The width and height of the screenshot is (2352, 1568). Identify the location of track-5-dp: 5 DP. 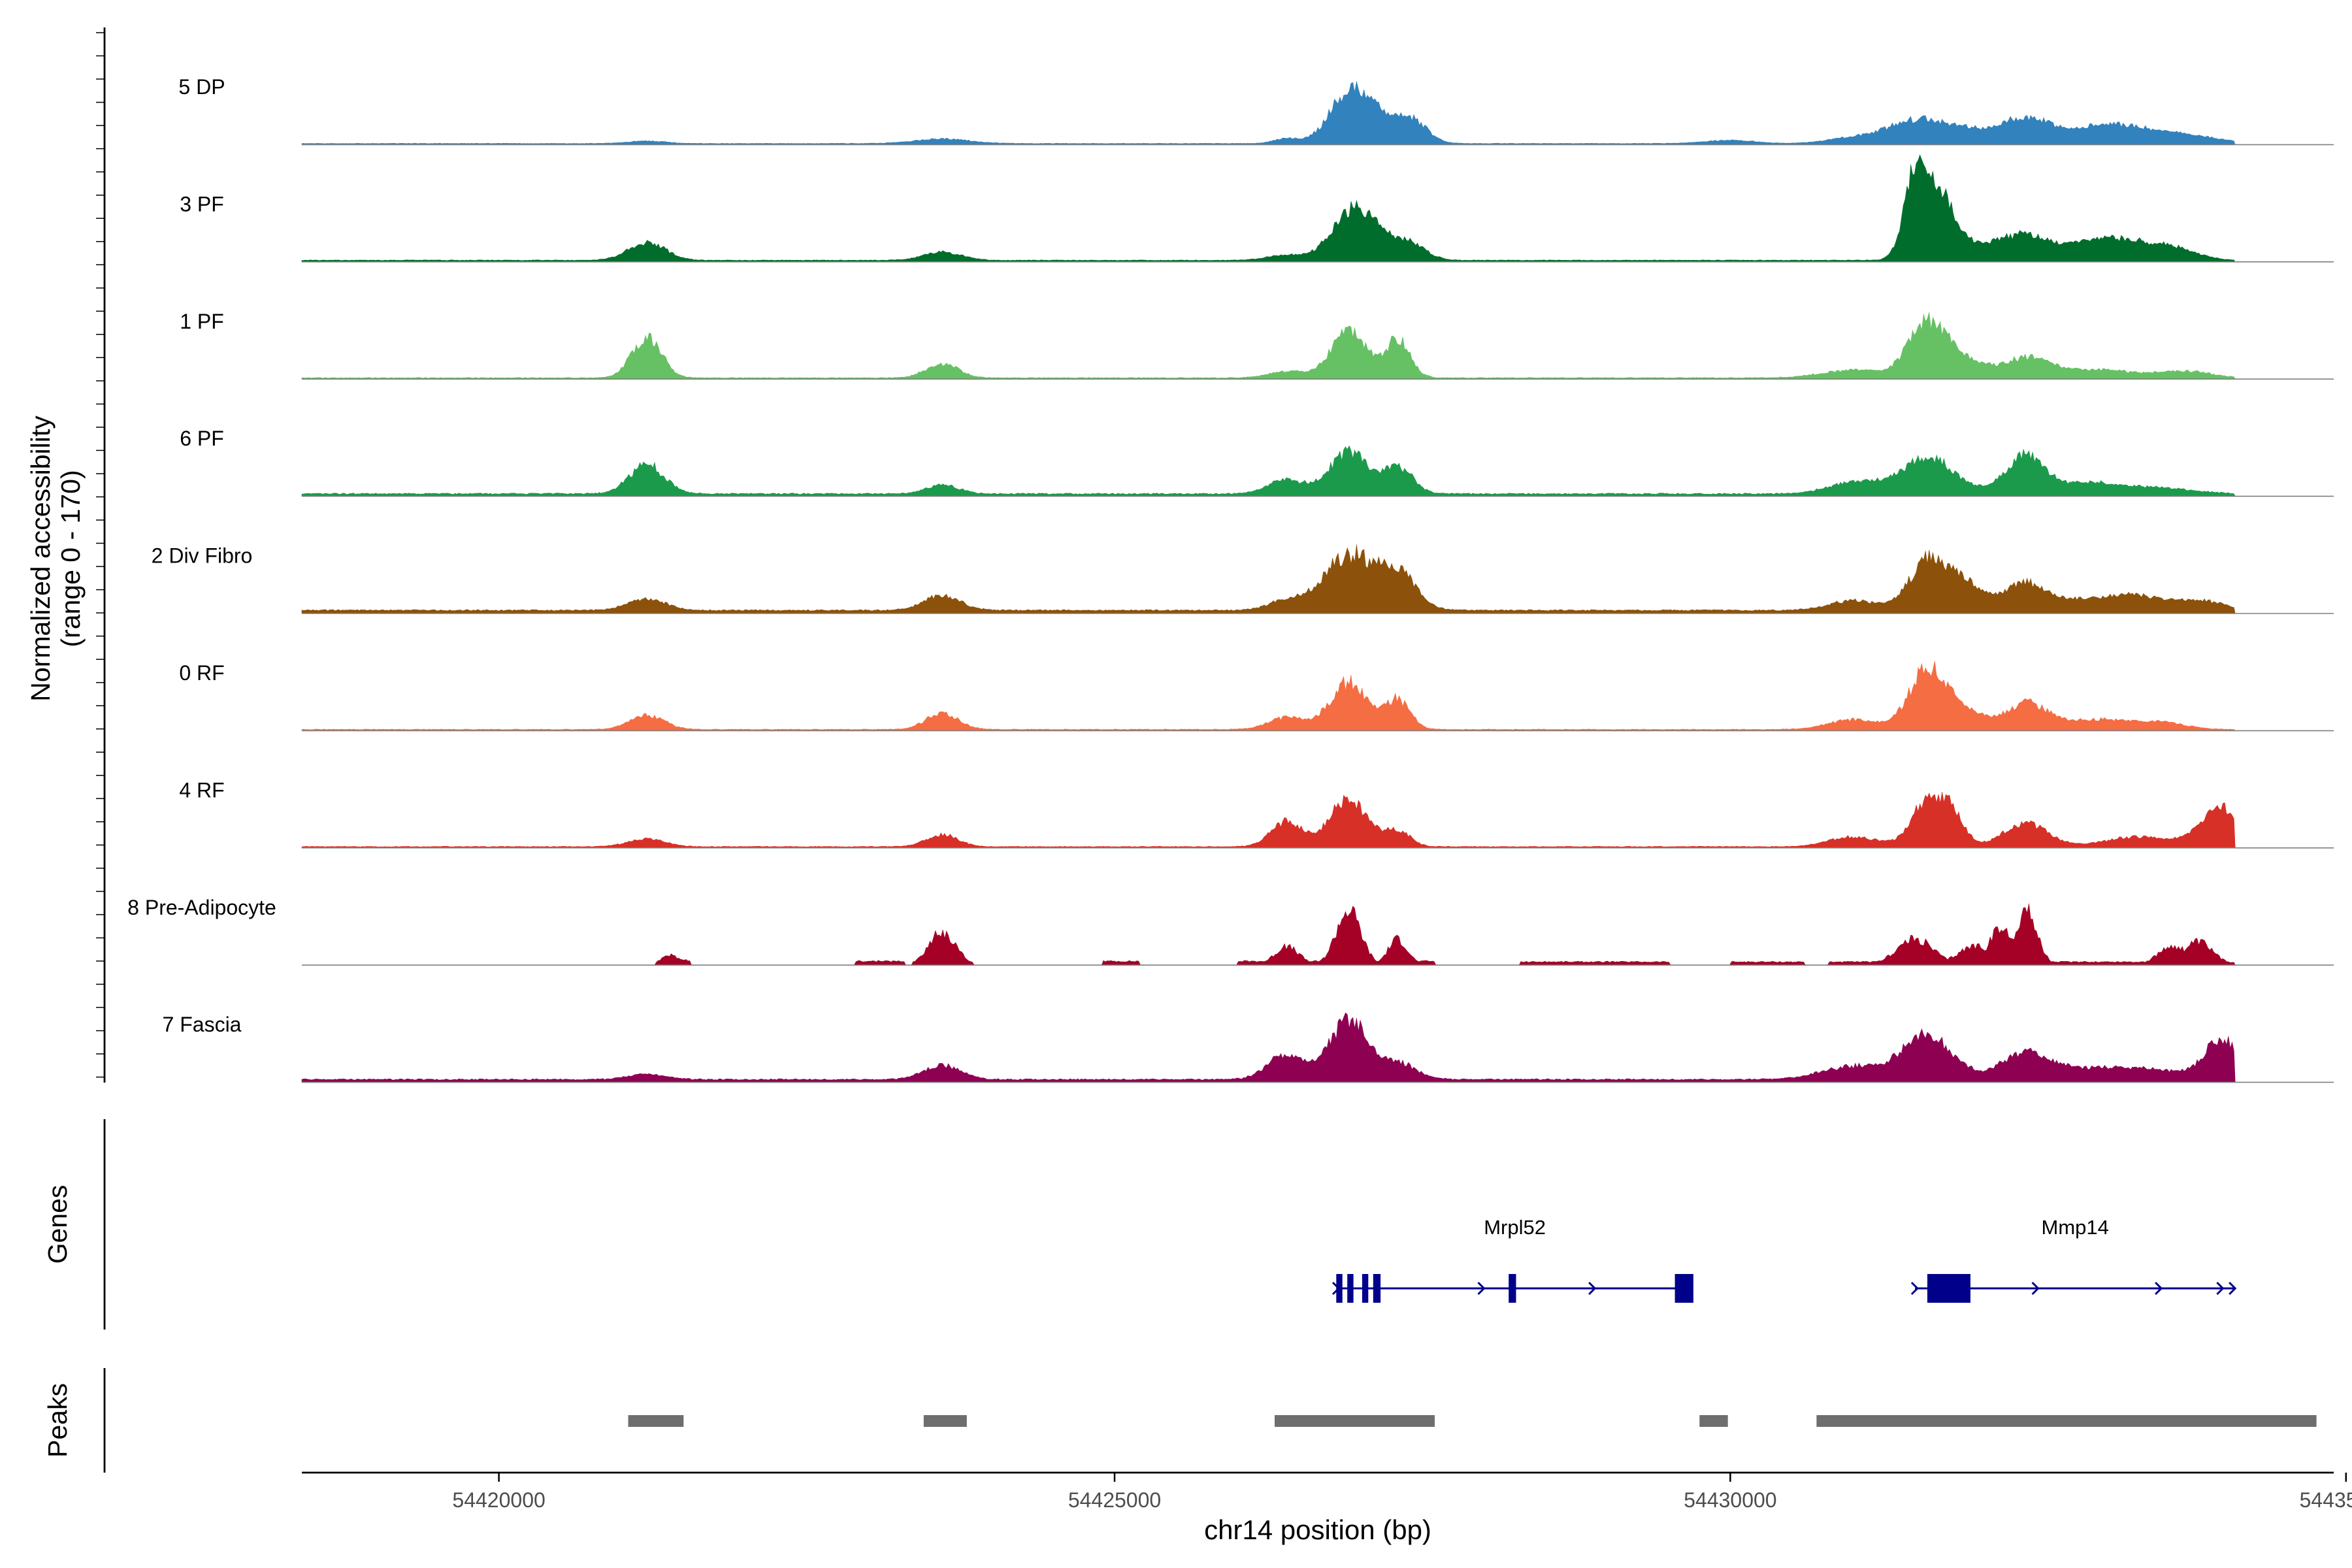
(1256, 110).